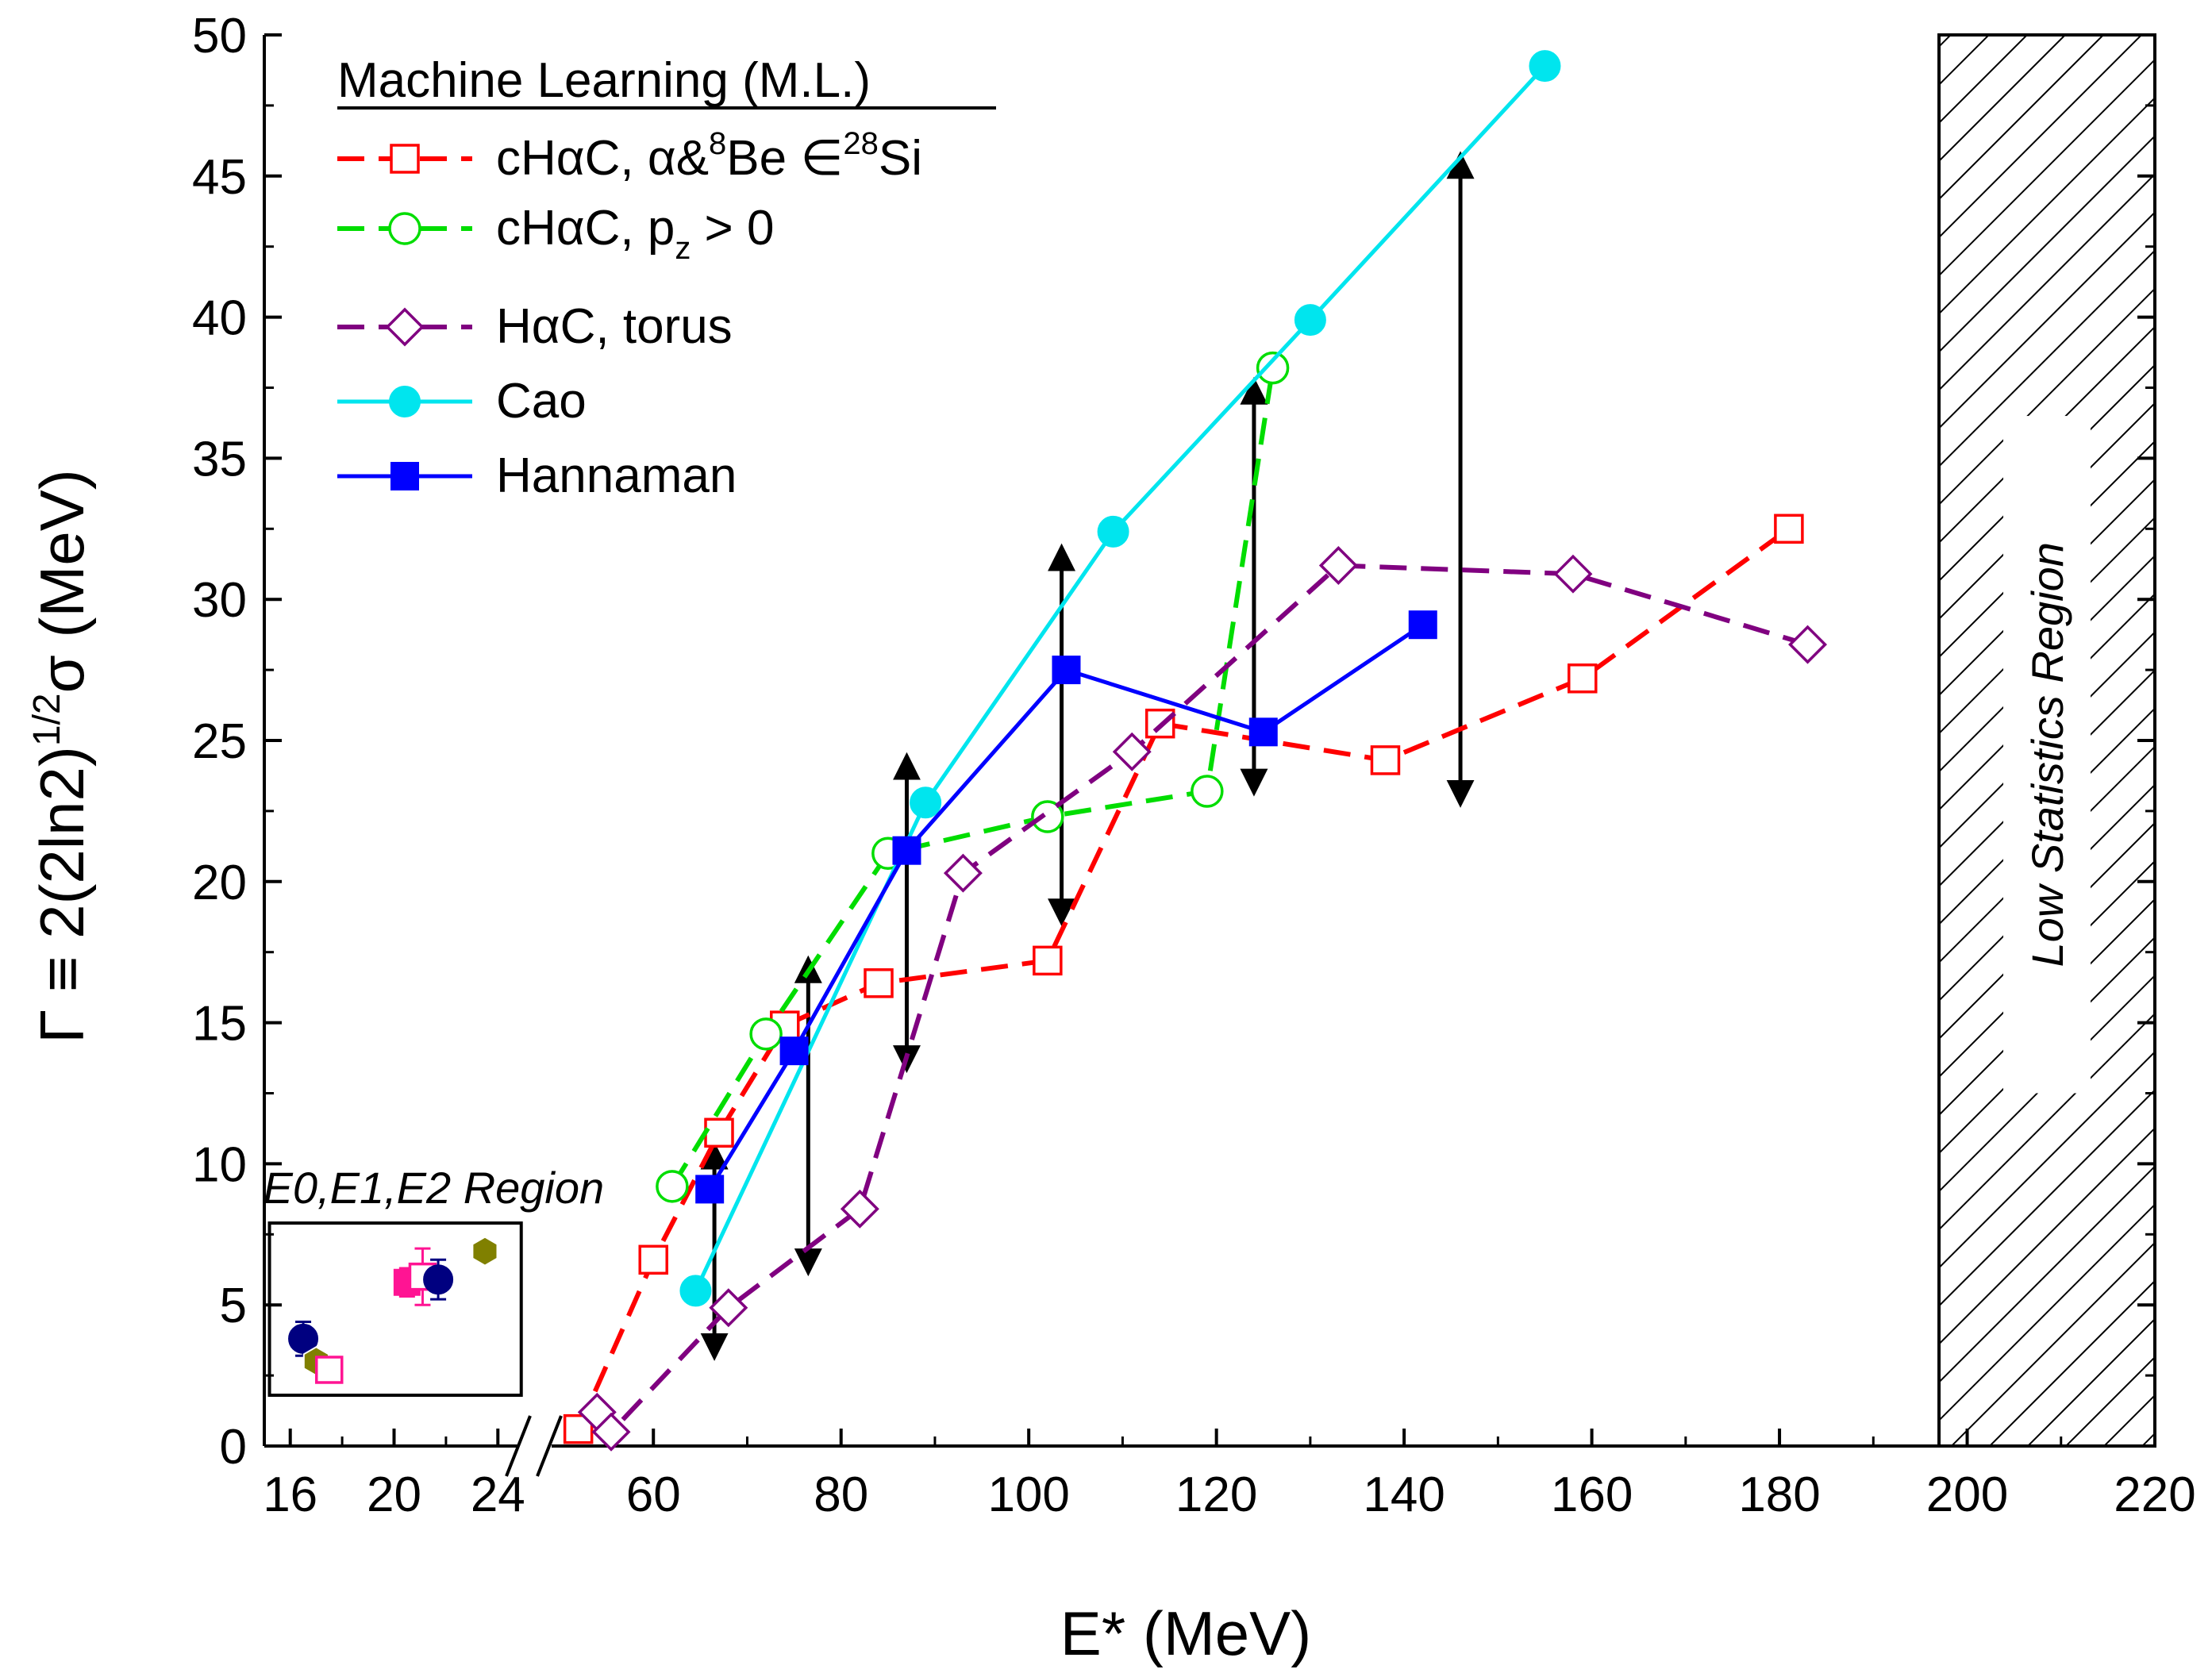 The width and height of the screenshot is (2212, 1673). What do you see at coordinates (604, 81) in the screenshot?
I see `legend-title: Machine Learning (M.L.)` at bounding box center [604, 81].